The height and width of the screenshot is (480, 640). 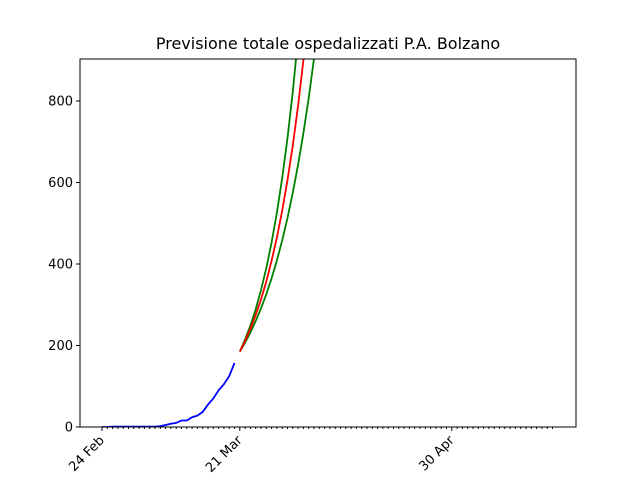 I want to click on y-tick-label: 0, so click(x=69, y=428).